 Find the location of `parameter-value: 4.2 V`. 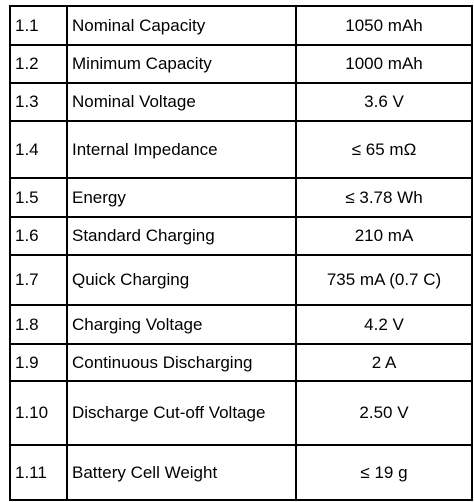

parameter-value: 4.2 V is located at coordinates (384, 324).